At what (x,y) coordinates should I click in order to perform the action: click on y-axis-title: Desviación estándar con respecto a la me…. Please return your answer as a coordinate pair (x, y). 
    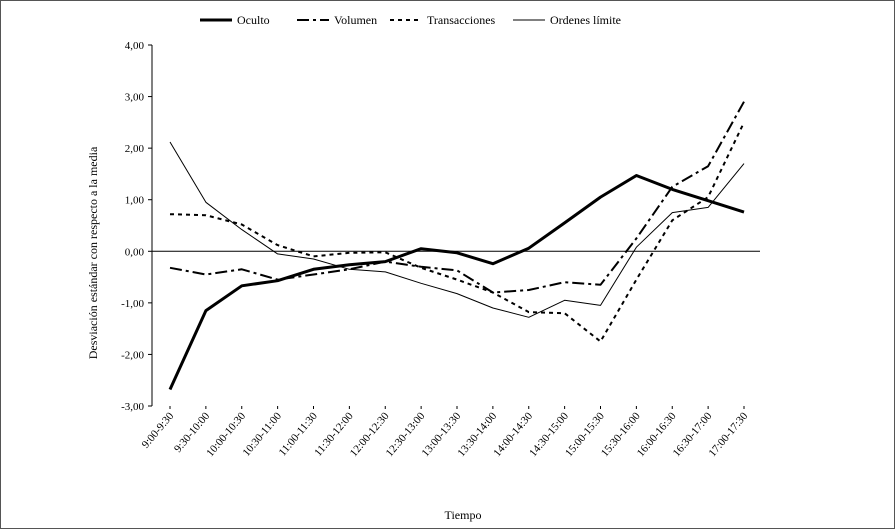
    Looking at the image, I should click on (93, 252).